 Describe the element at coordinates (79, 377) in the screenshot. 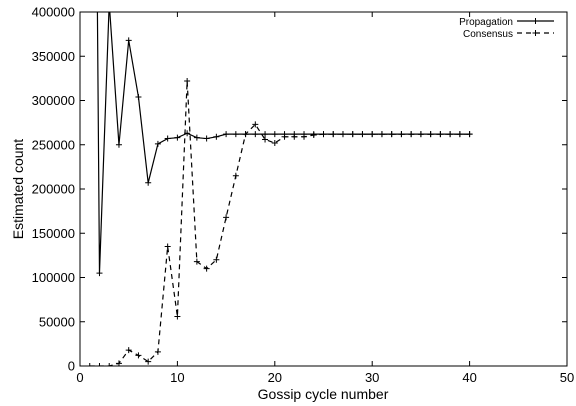

I see `x-tick-label: 0` at that location.